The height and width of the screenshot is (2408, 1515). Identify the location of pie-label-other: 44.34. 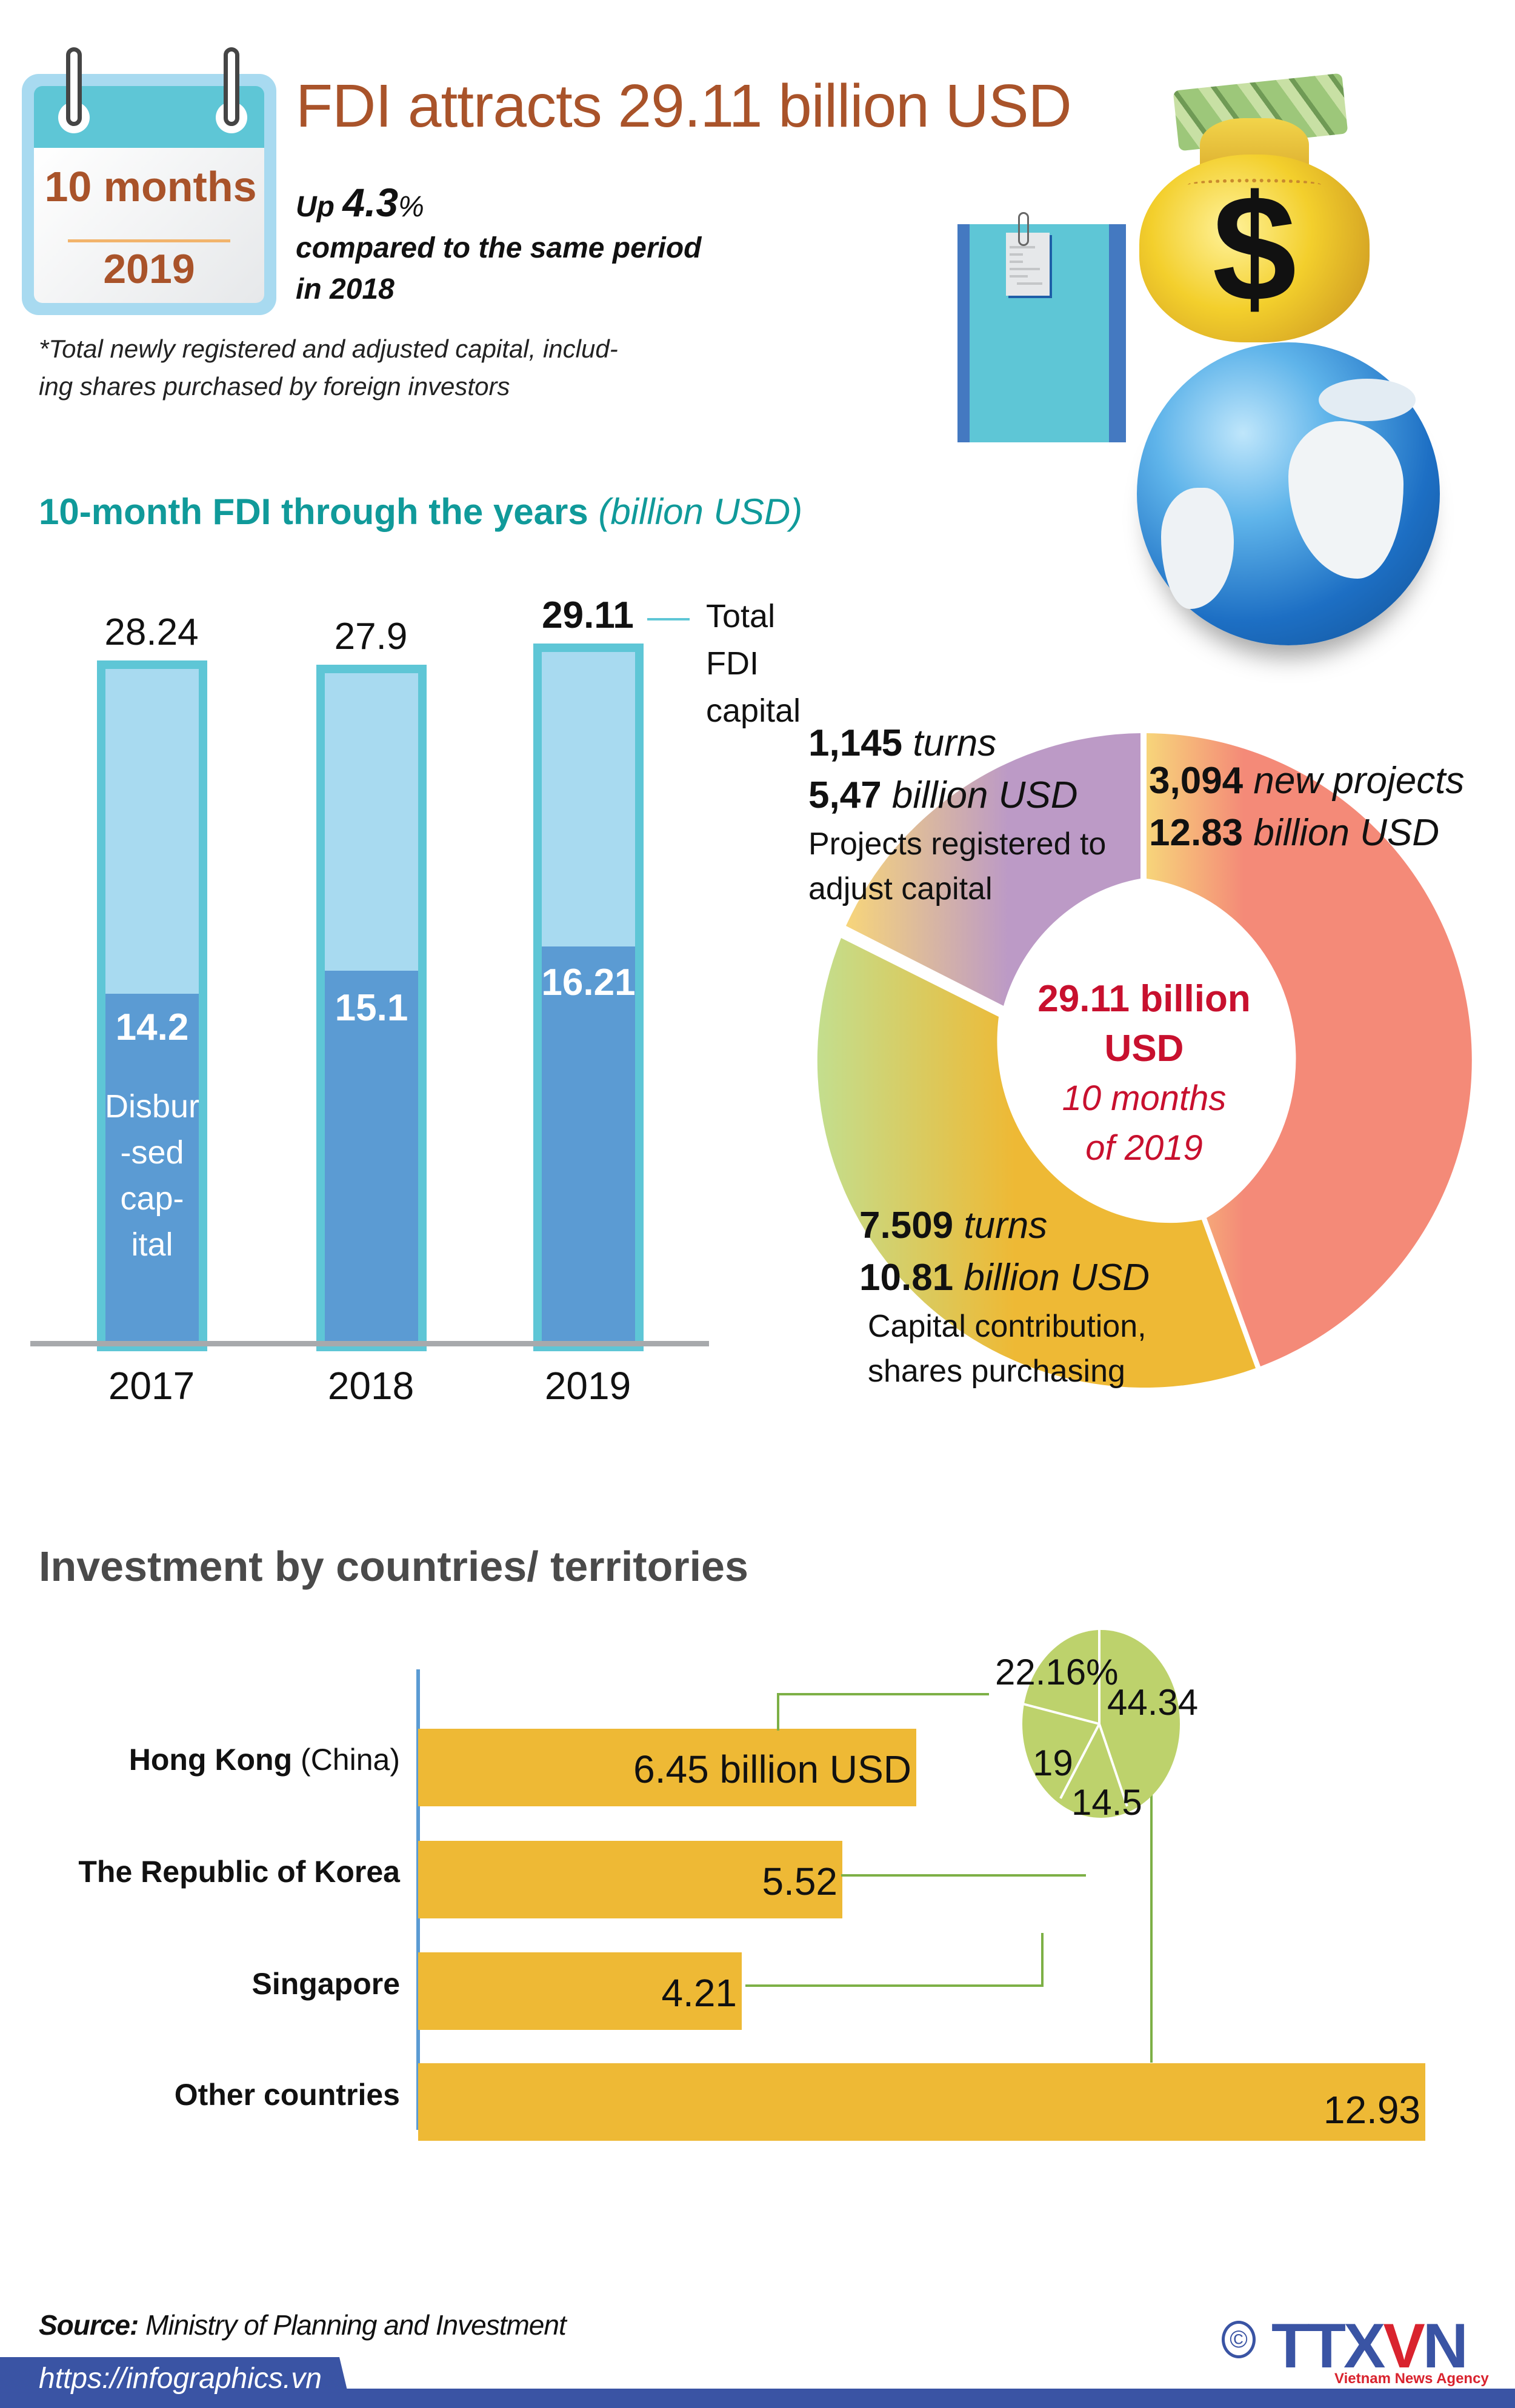
(1153, 1702).